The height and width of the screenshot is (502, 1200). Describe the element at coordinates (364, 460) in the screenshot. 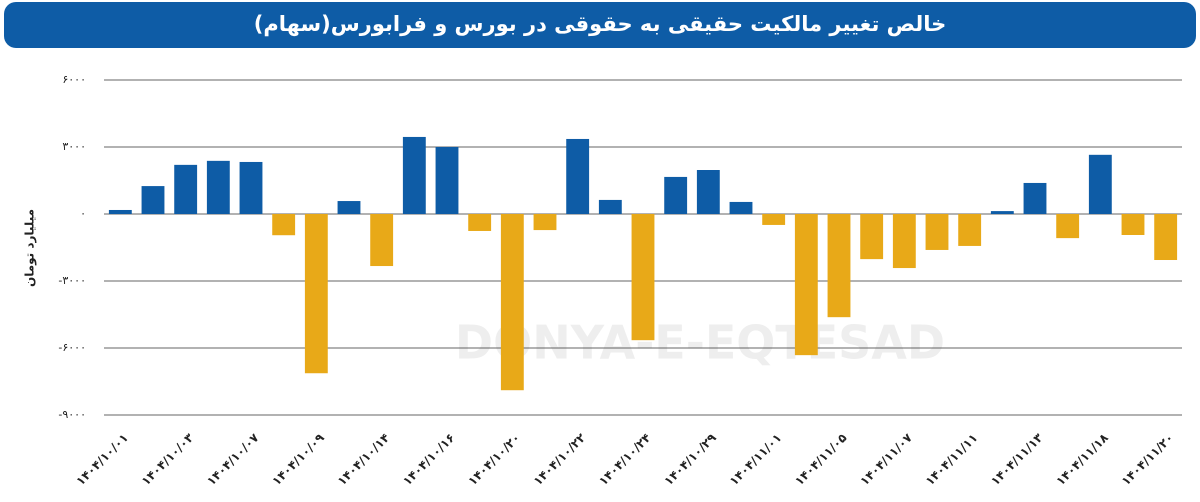

I see `x-tick-label: ۱۴۰۴/۱۰/۱۴` at that location.